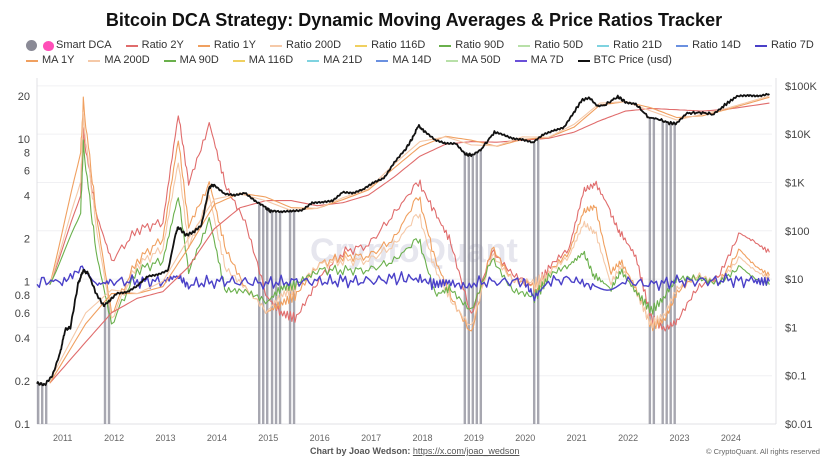  Describe the element at coordinates (27, 282) in the screenshot. I see `left-tick-label: 1` at that location.